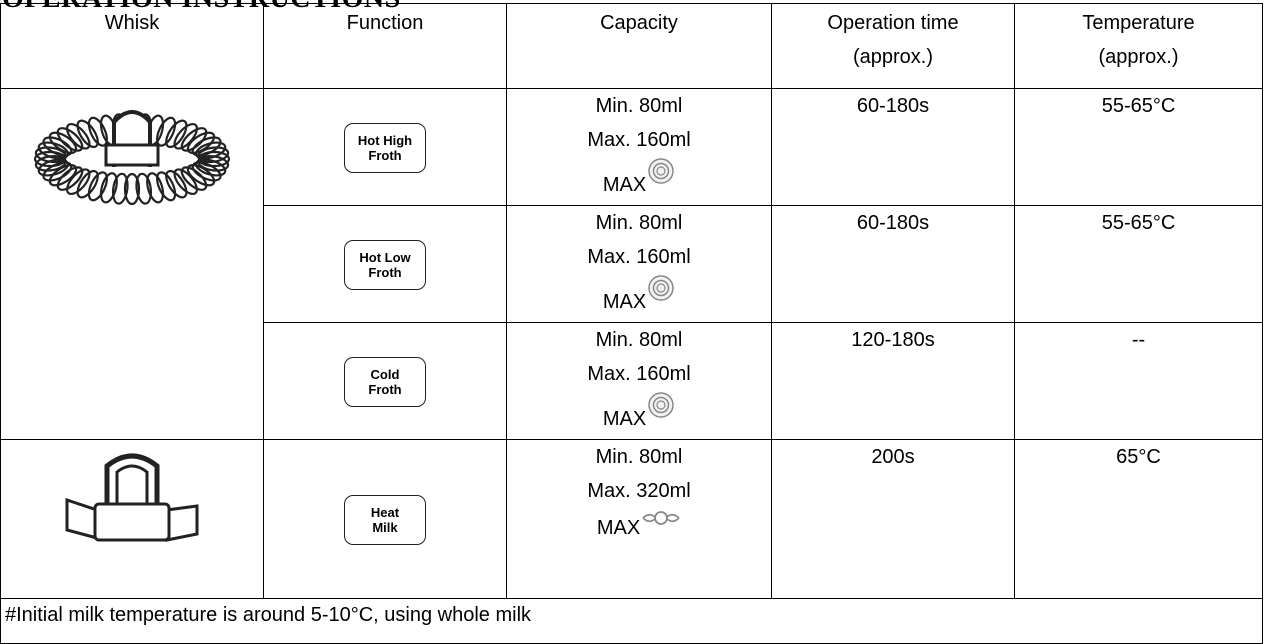 This screenshot has height=644, width=1272. I want to click on column-header: Capacity, so click(639, 46).